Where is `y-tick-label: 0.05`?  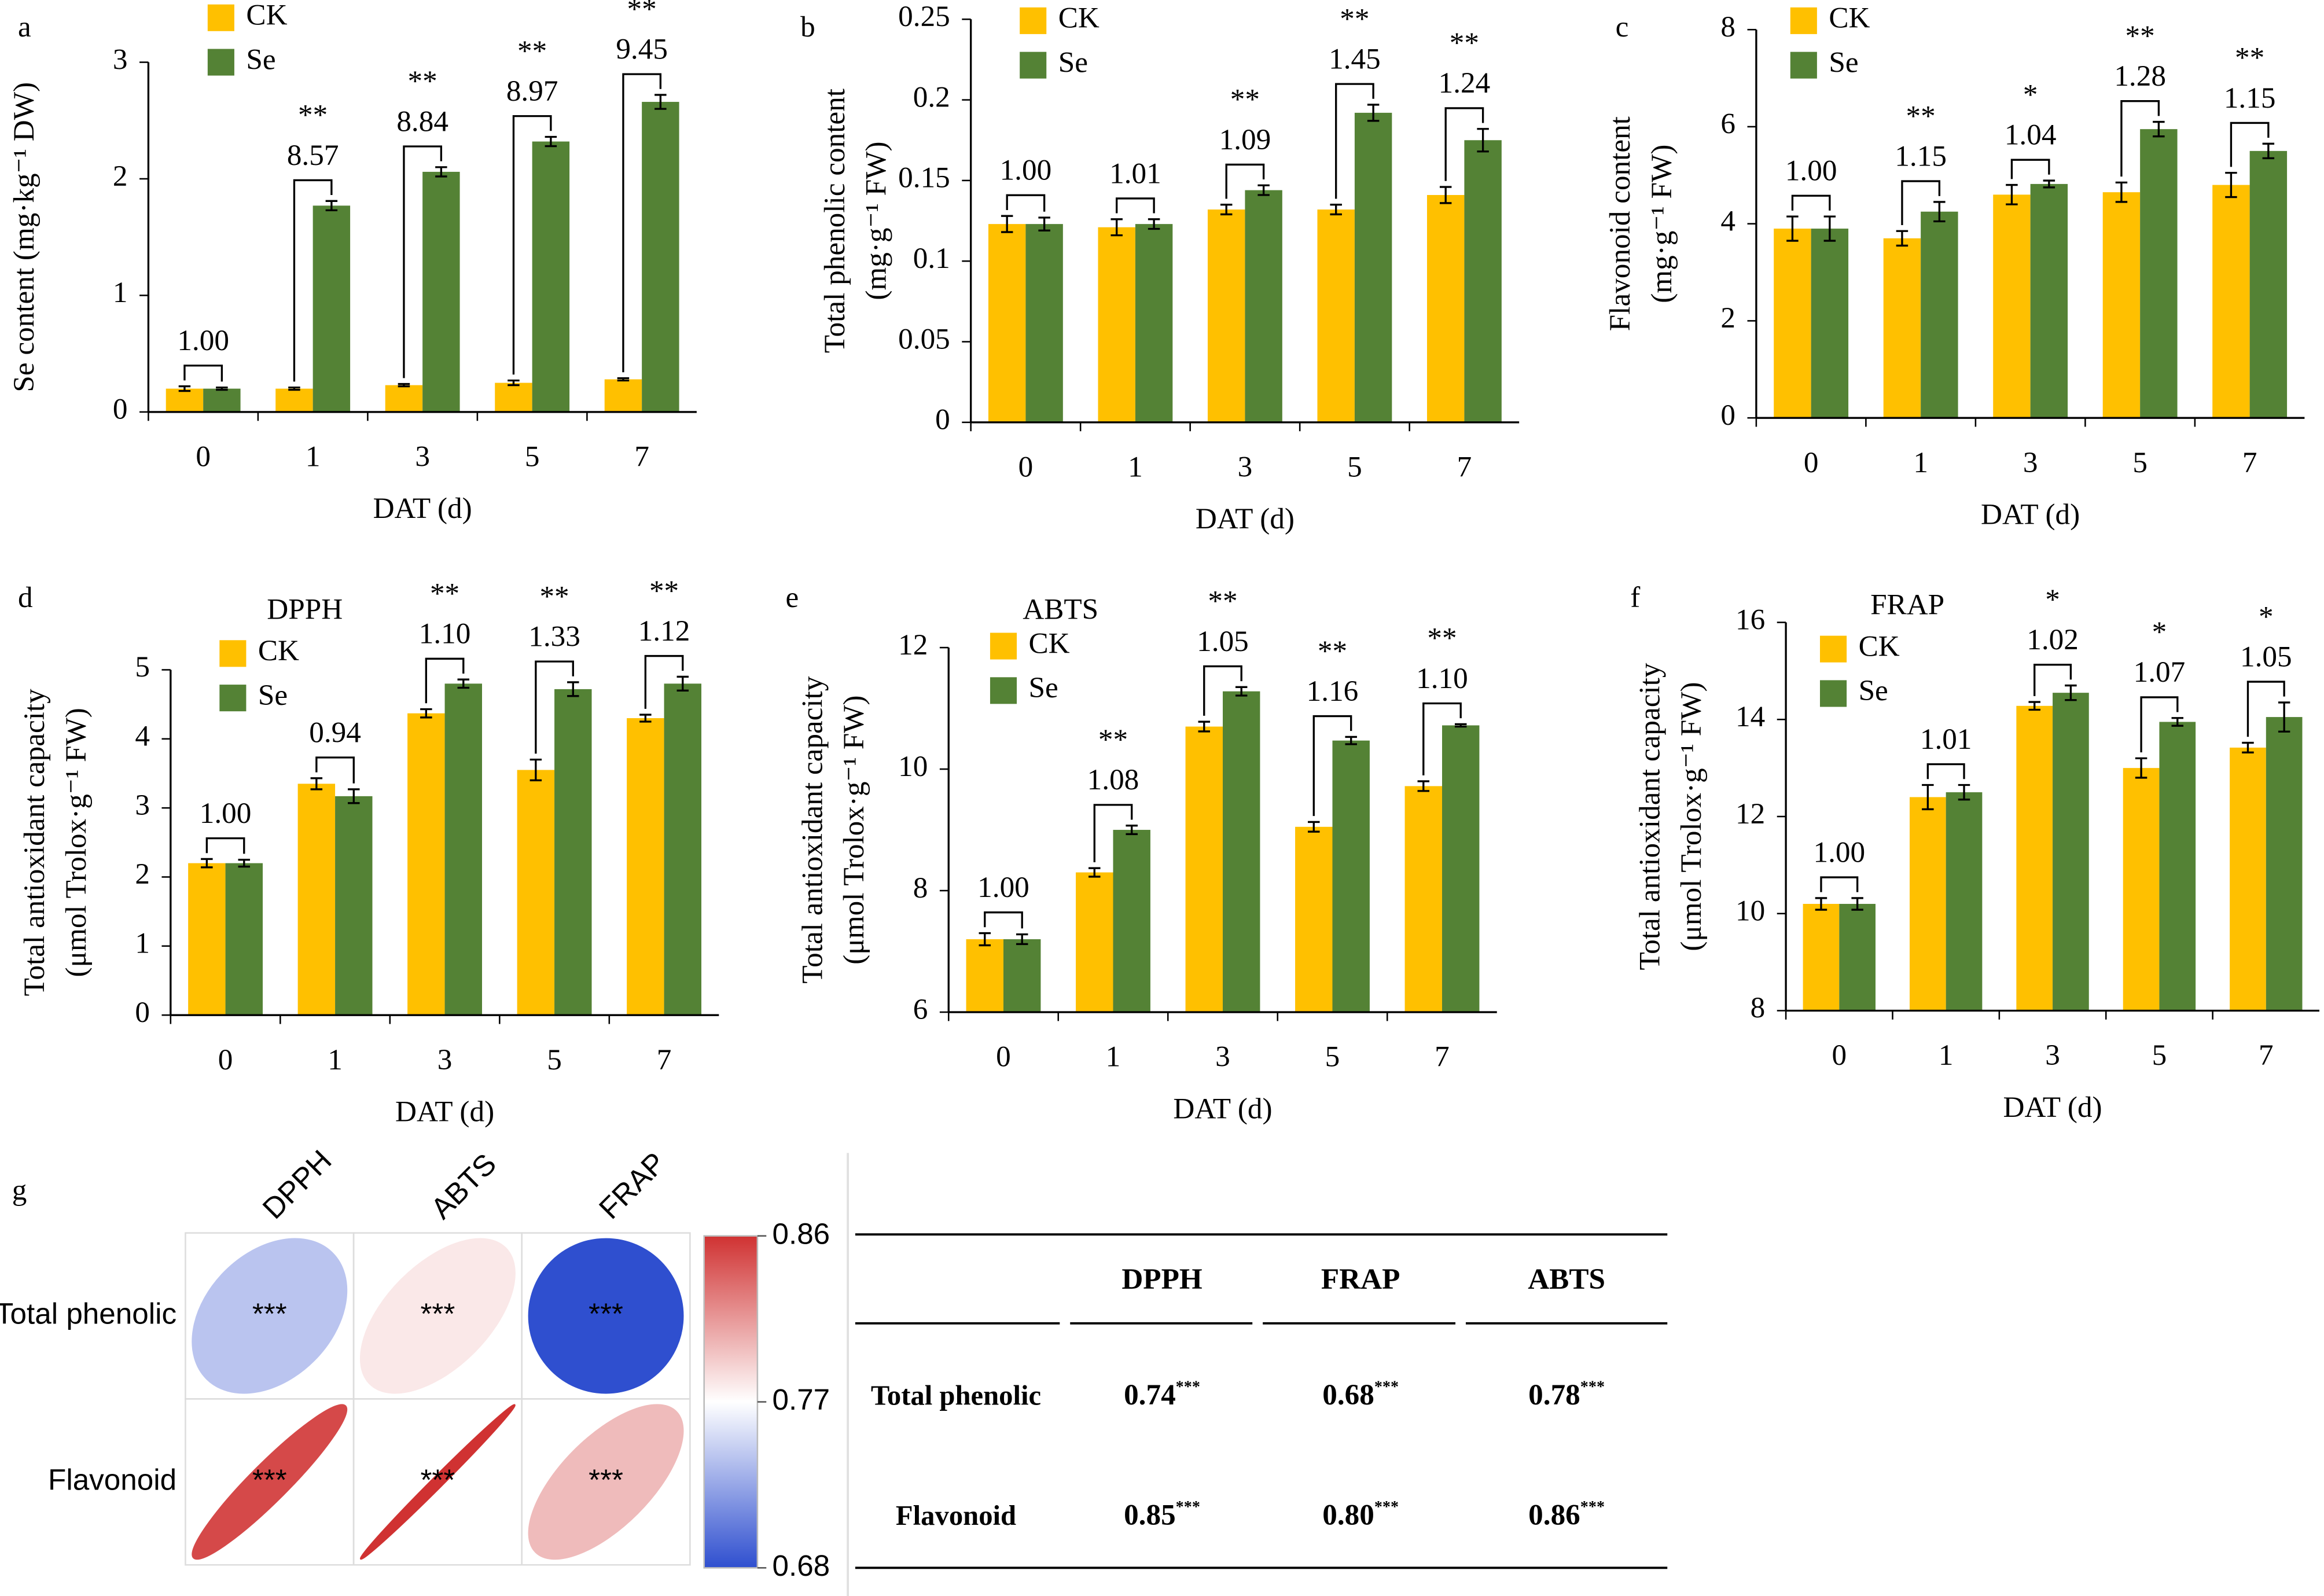
y-tick-label: 0.05 is located at coordinates (924, 338).